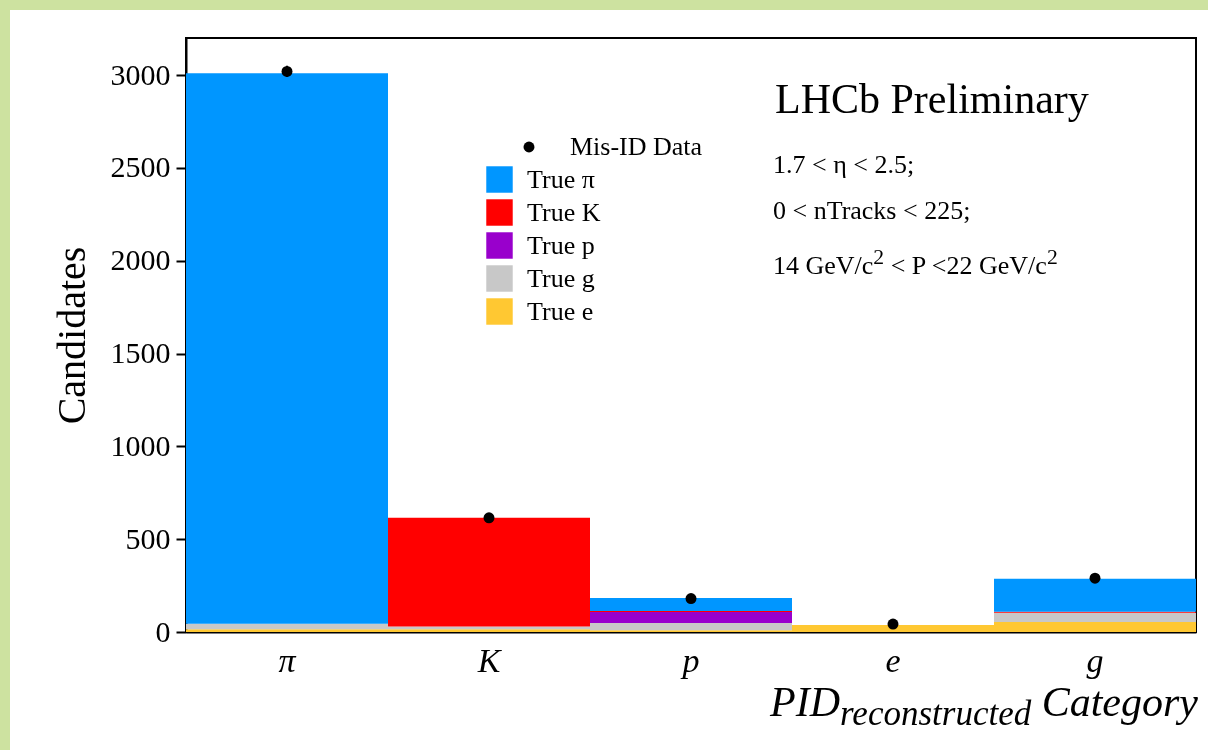 The height and width of the screenshot is (750, 1208). What do you see at coordinates (1095, 660) in the screenshot?
I see `x-tick-label: g` at bounding box center [1095, 660].